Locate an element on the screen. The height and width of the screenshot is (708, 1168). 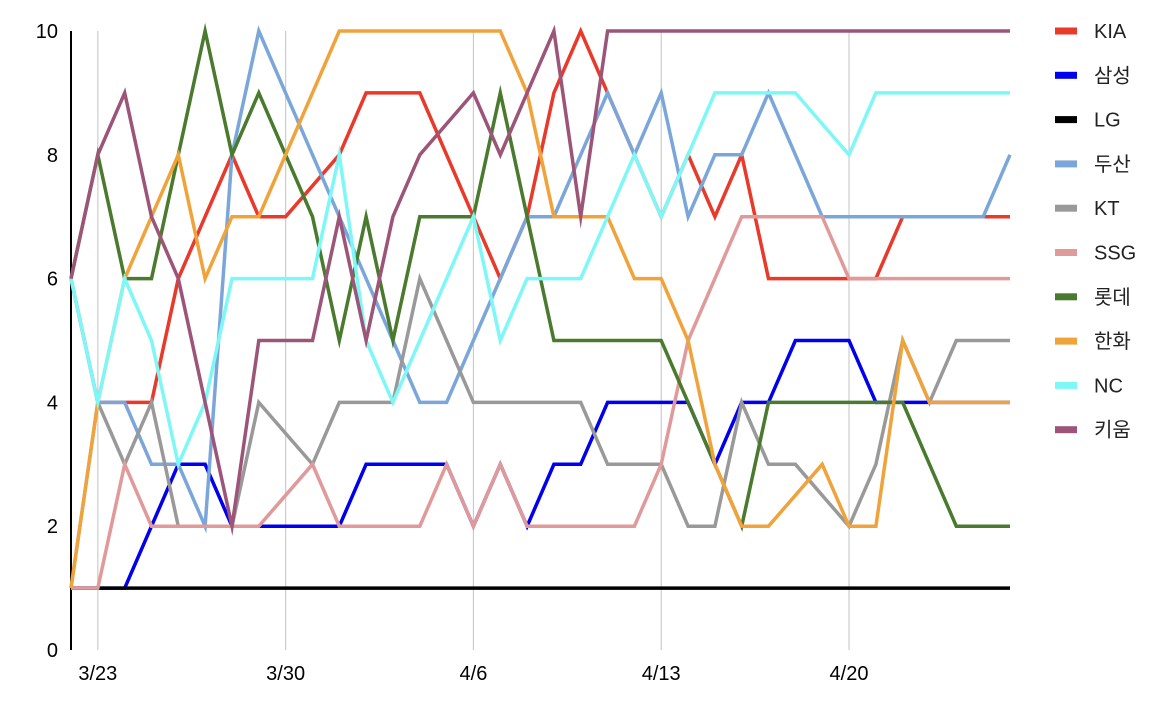
y-tick-labels: 0 2 4 6 8 10 is located at coordinates (47, 341).